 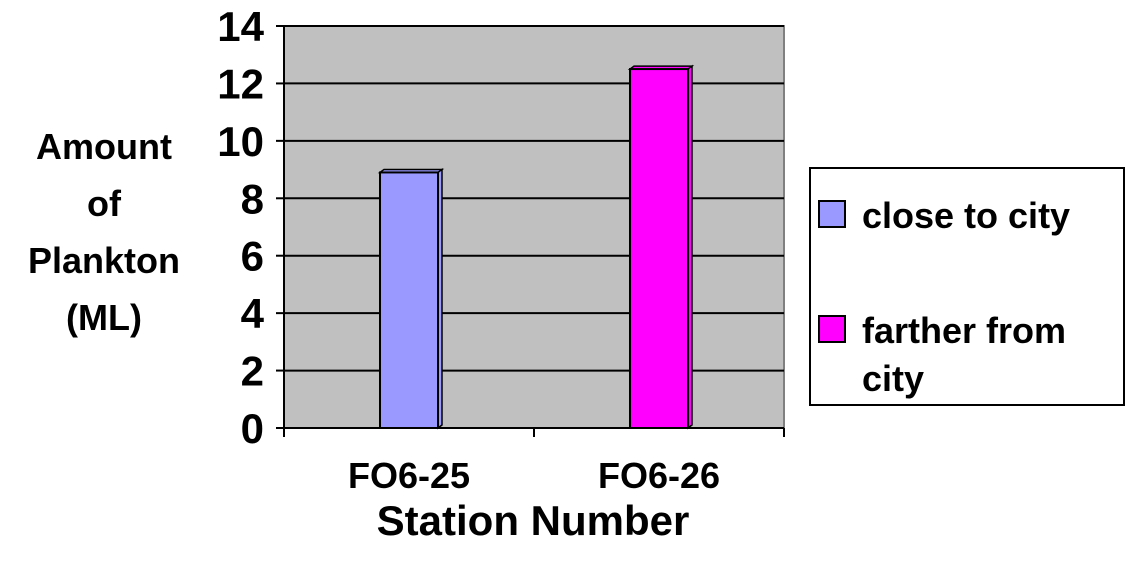 I want to click on y-tick-label: 4, so click(x=253, y=313).